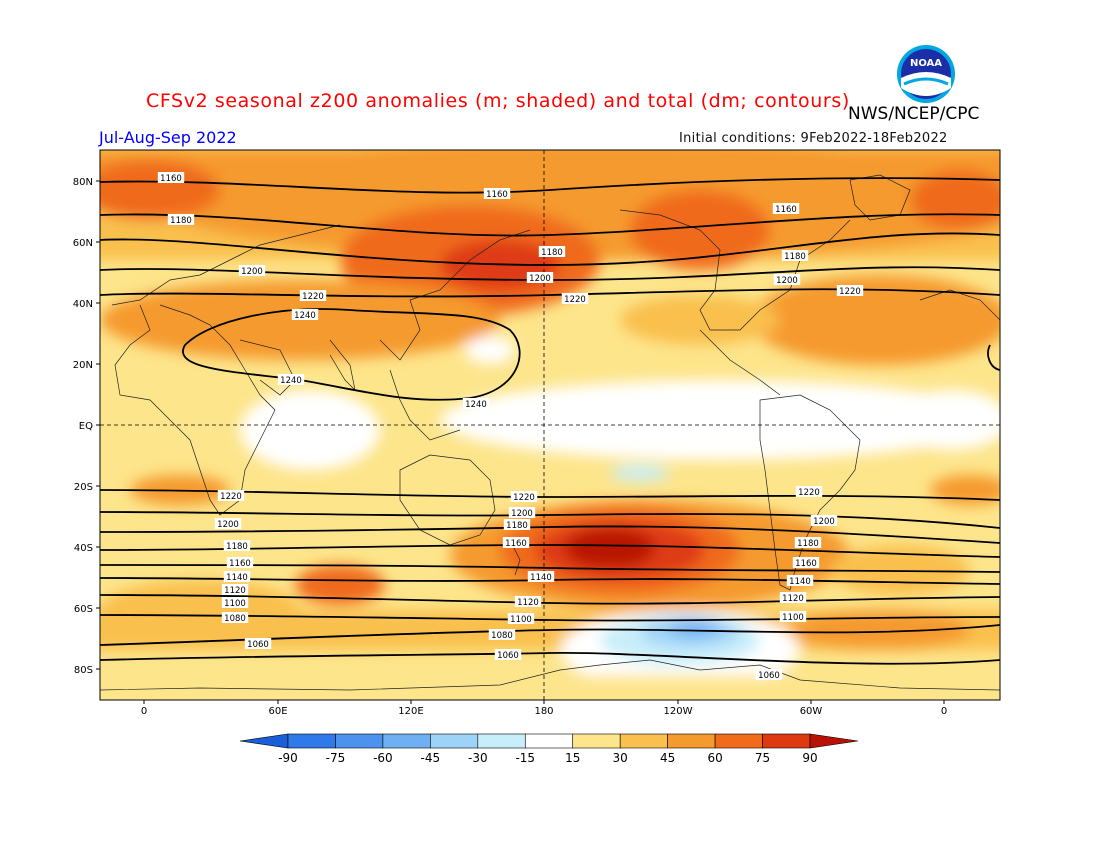 This screenshot has height=850, width=1100. What do you see at coordinates (678, 711) in the screenshot?
I see `lon-tick-label: 120W` at bounding box center [678, 711].